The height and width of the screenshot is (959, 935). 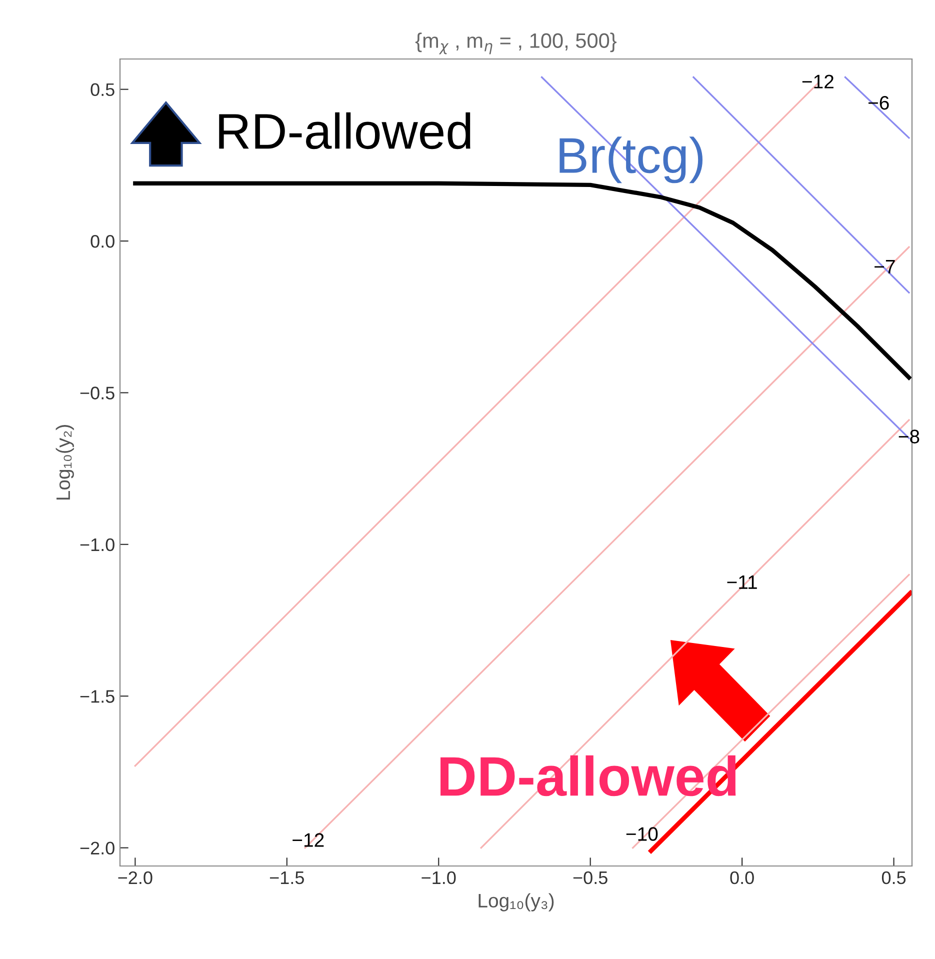 I want to click on annotation: −6, so click(x=878, y=103).